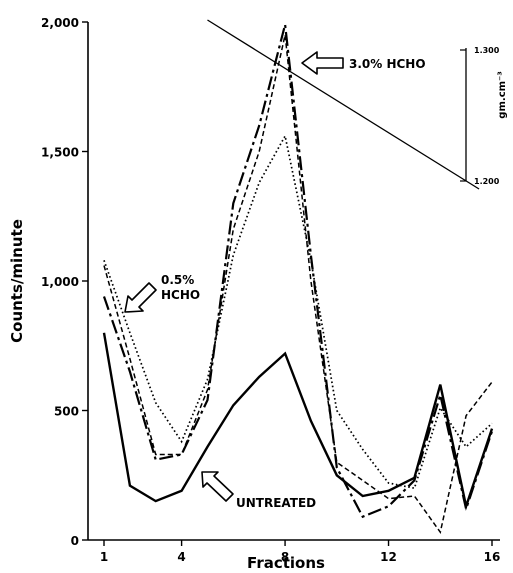 This screenshot has width=513, height=573. Describe the element at coordinates (104, 557) in the screenshot. I see `x-tick-label: 1` at that location.